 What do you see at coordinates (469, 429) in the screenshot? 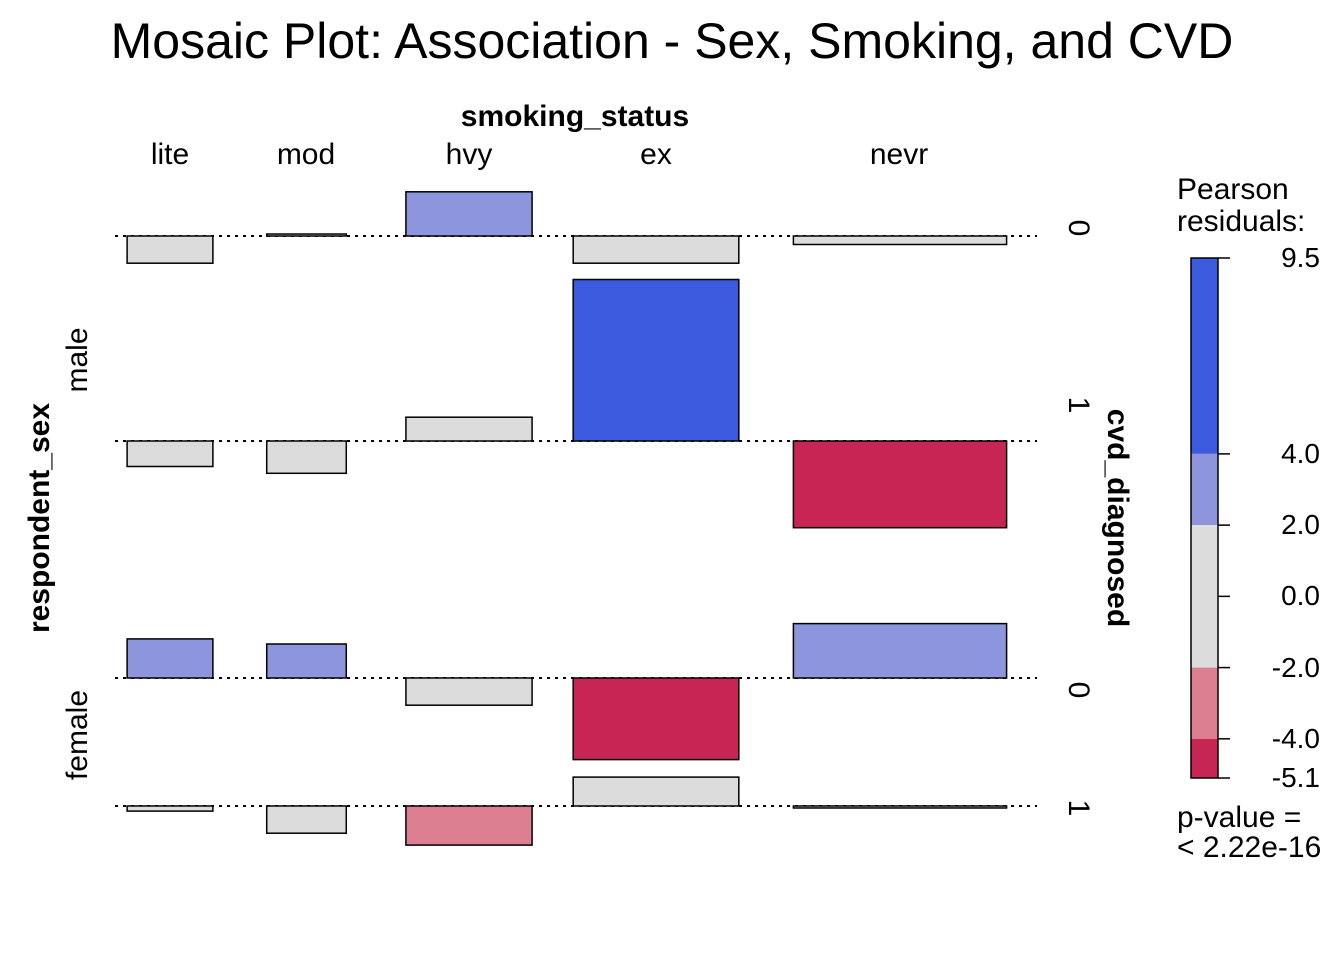
I see `residual-bar-male-cvd1-hvy` at bounding box center [469, 429].